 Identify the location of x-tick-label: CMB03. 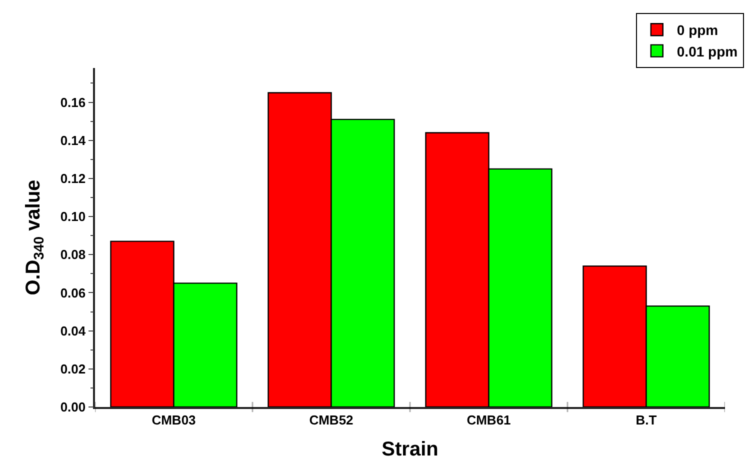
(174, 420).